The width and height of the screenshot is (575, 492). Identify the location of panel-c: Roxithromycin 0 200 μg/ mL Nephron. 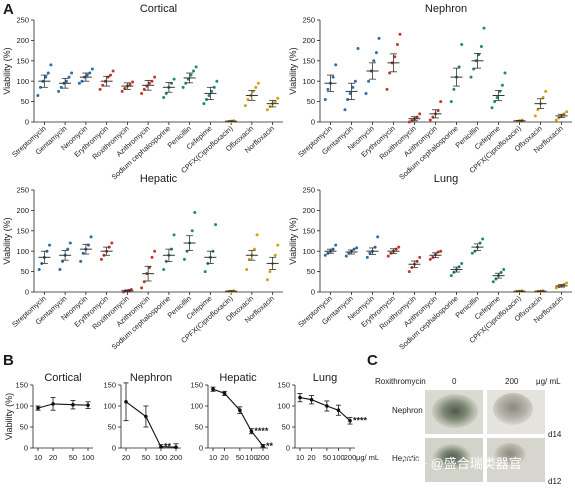
(468, 431).